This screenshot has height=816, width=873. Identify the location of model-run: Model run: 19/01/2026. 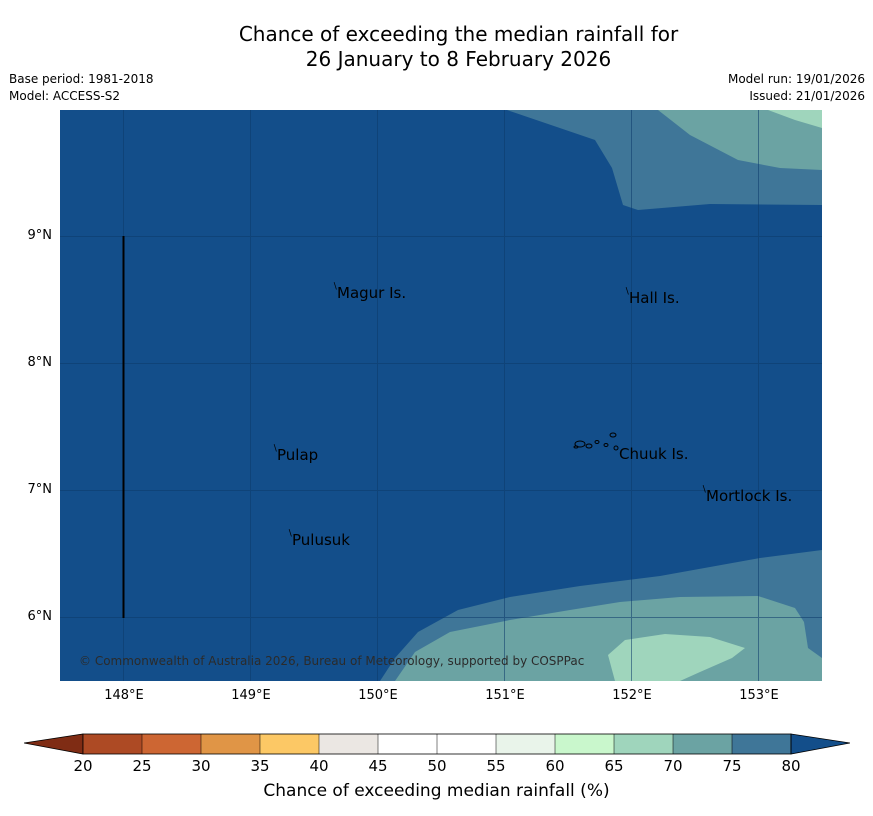
(796, 79).